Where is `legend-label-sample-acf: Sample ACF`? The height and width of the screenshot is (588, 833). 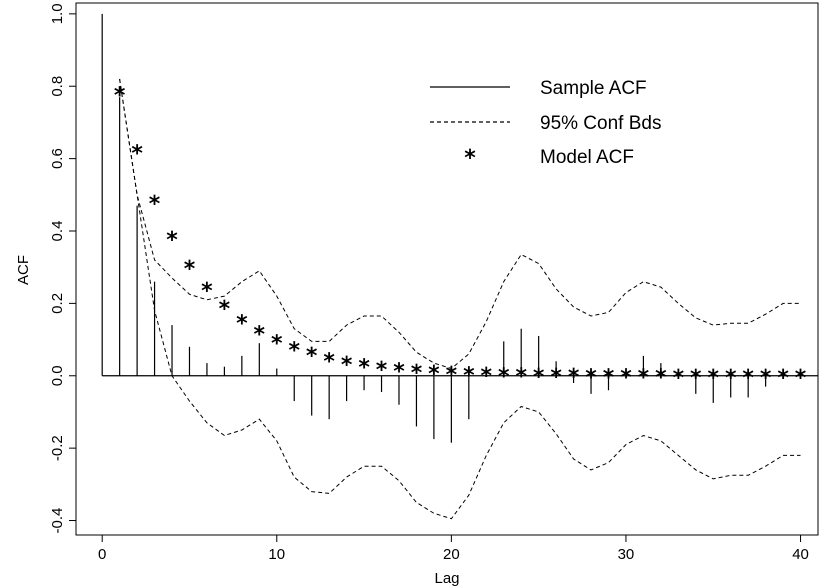
legend-label-sample-acf: Sample ACF is located at coordinates (593, 88).